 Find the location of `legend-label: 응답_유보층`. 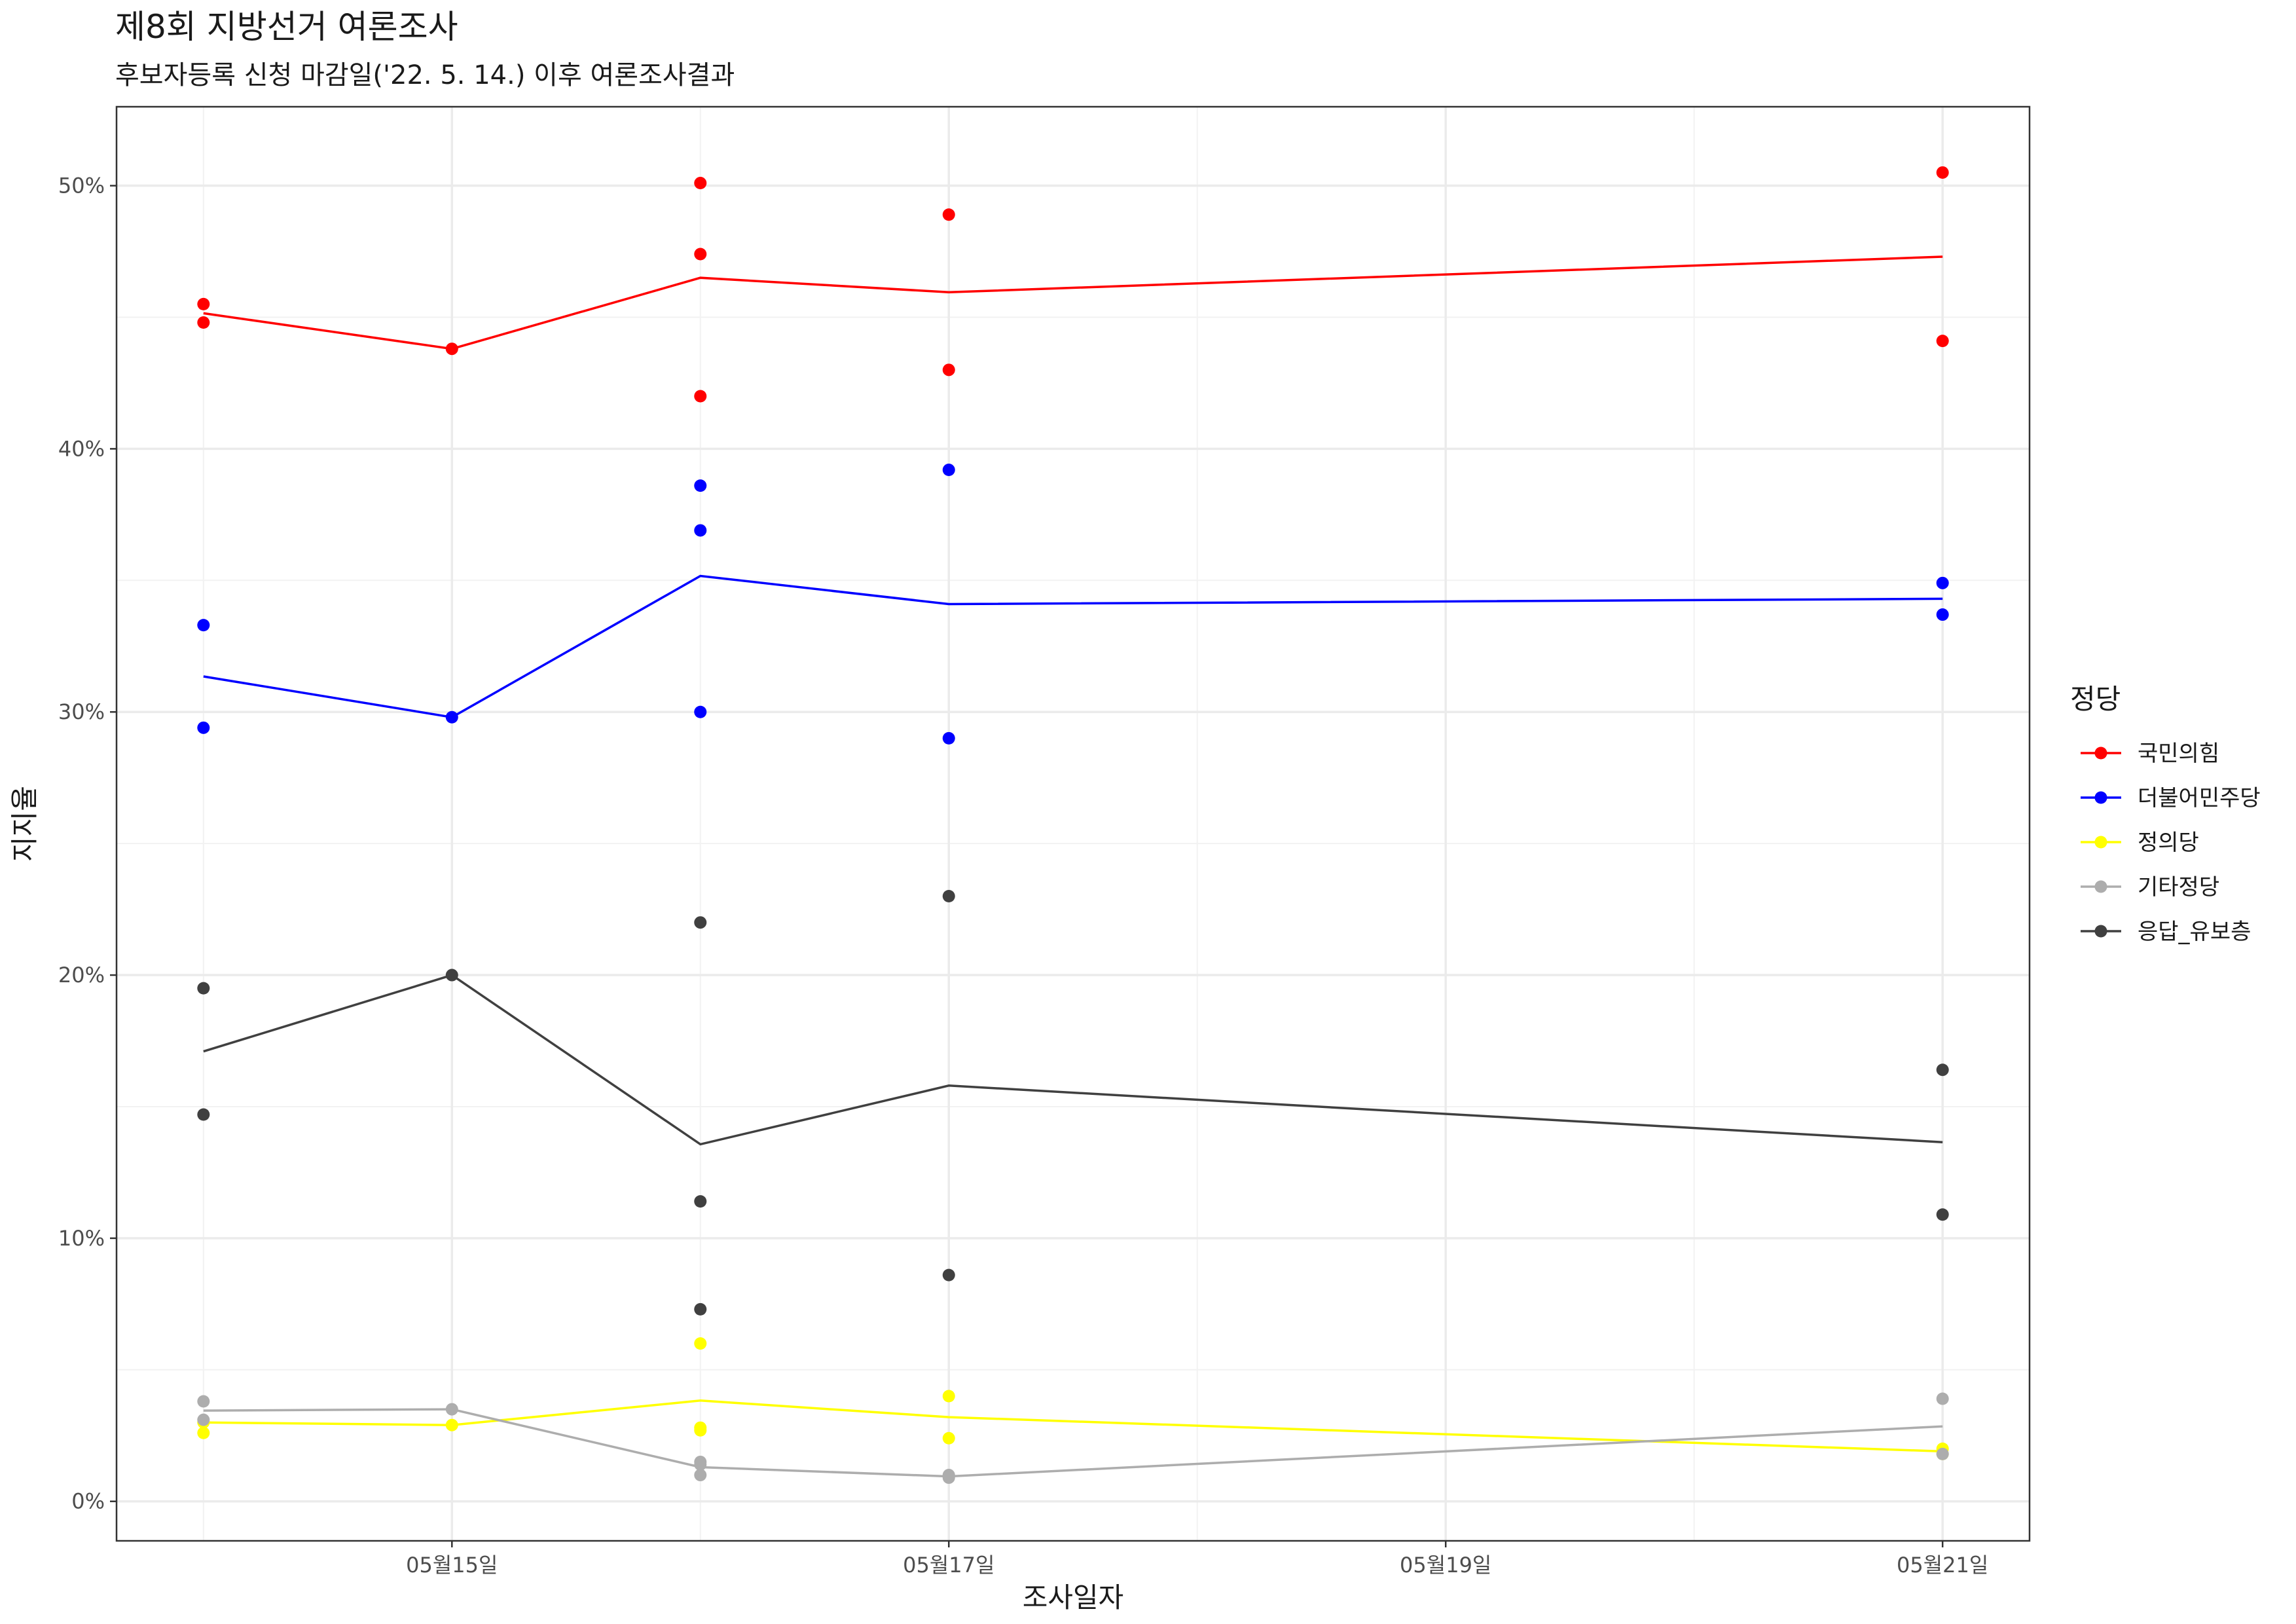

legend-label: 응답_유보층 is located at coordinates (2194, 932).